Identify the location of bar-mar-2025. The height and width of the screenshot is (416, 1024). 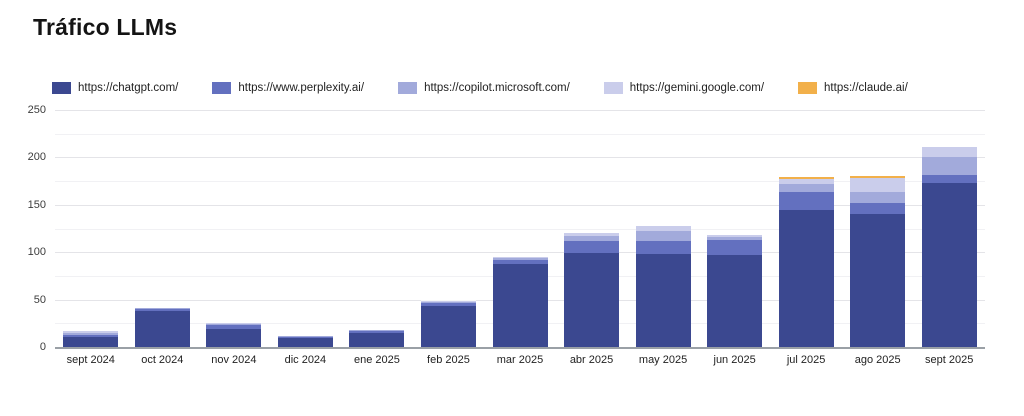
(520, 173).